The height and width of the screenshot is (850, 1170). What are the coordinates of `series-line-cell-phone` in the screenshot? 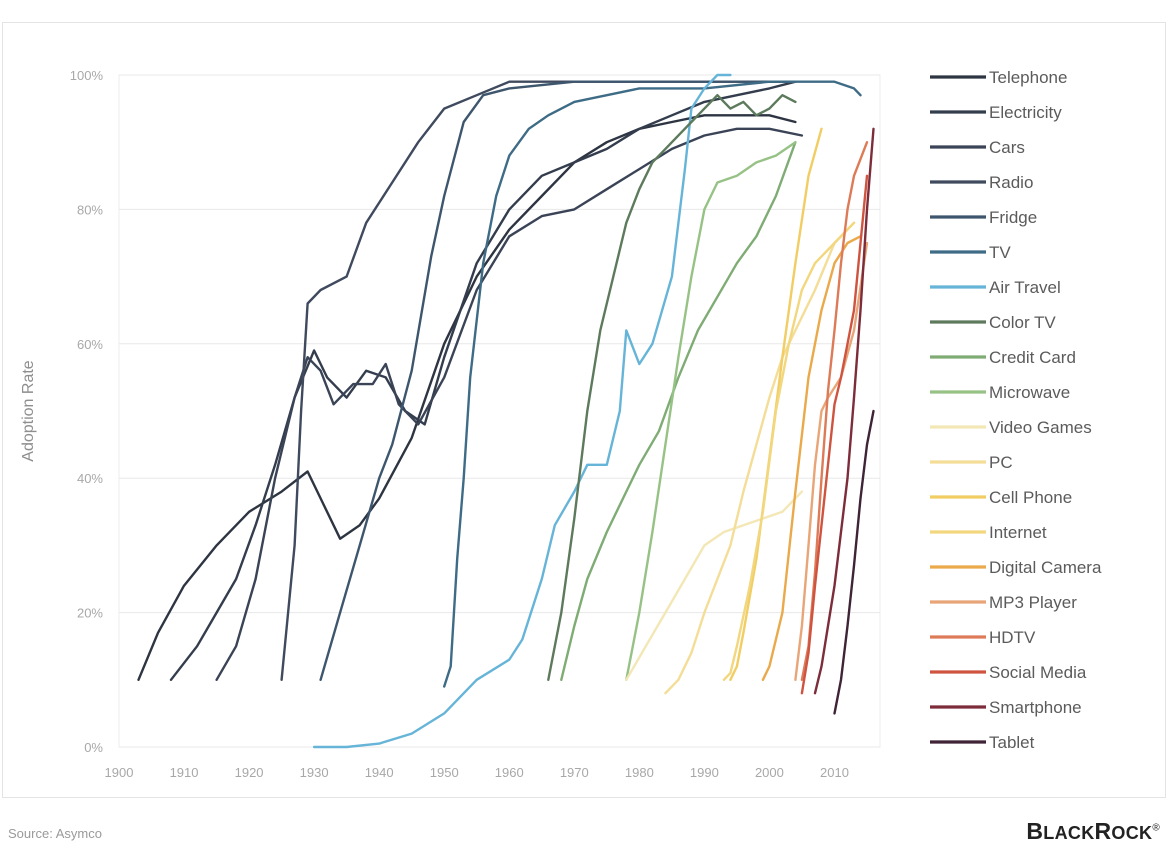 It's located at (776, 404).